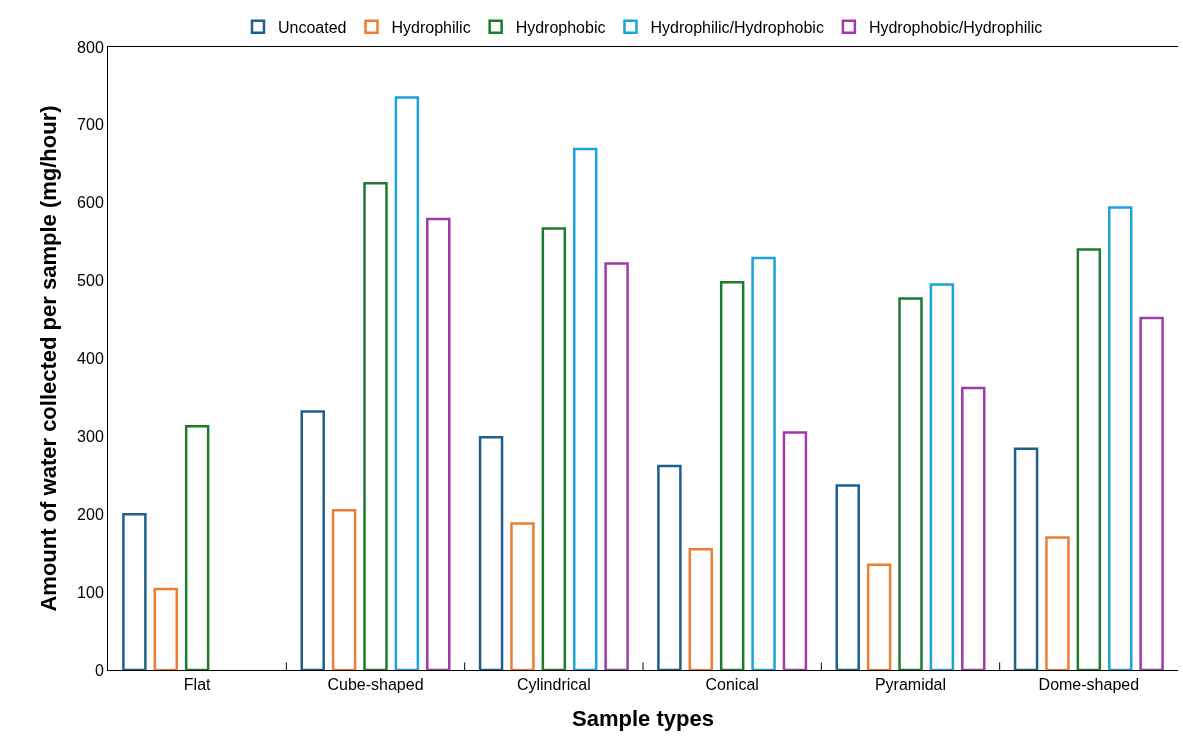 This screenshot has height=745, width=1183. Describe the element at coordinates (90, 592) in the screenshot. I see `y-tick-label: 100` at that location.